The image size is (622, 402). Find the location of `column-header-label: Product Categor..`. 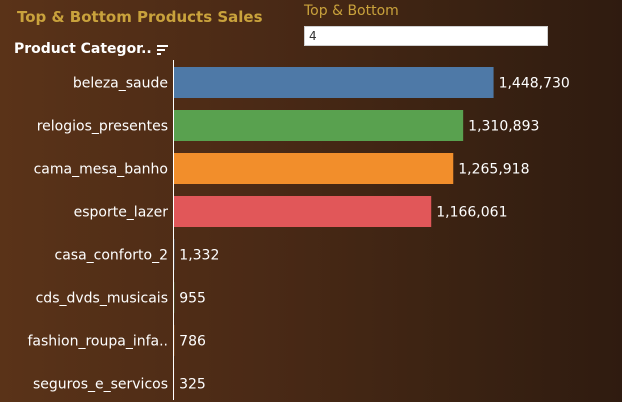

column-header-label: Product Categor.. is located at coordinates (83, 49).